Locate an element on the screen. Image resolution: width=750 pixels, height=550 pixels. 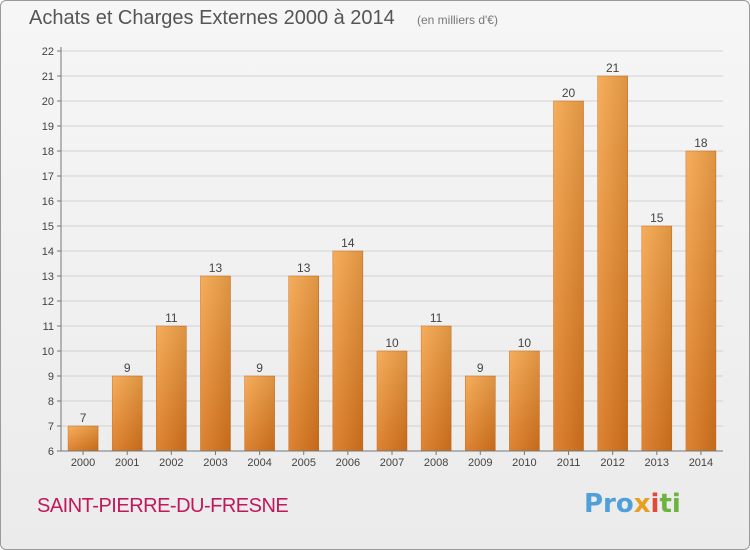
x-tick-label: 2004 is located at coordinates (259, 463).